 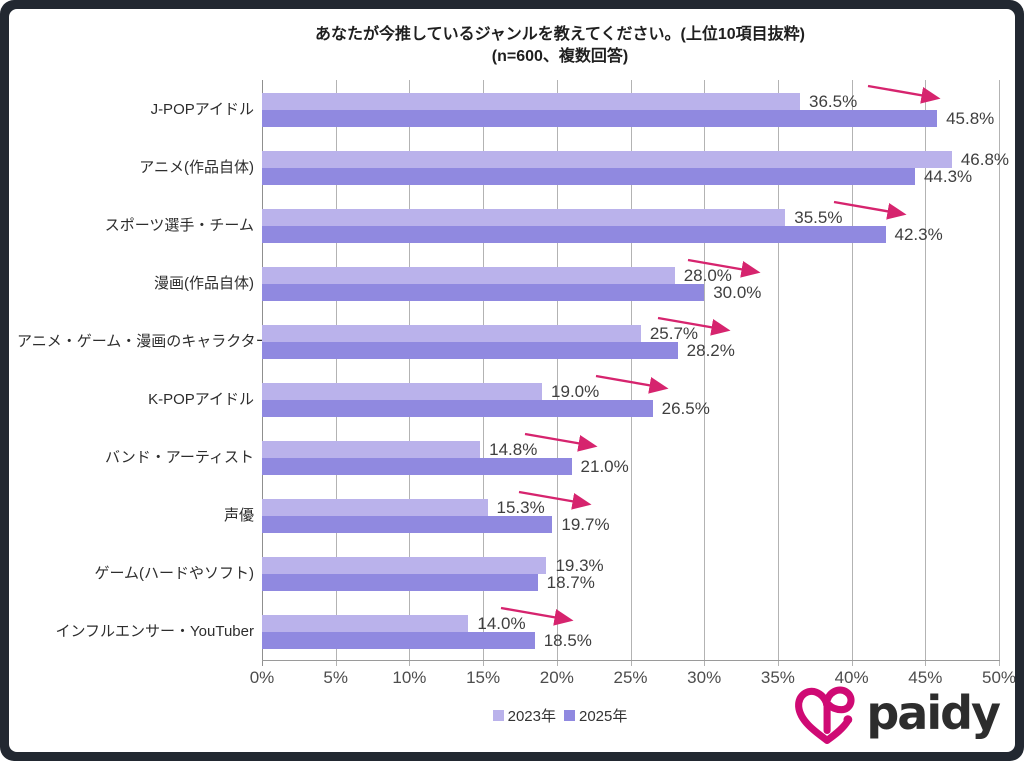 I want to click on x-axis-tick-label: 50%, so click(x=998, y=677).